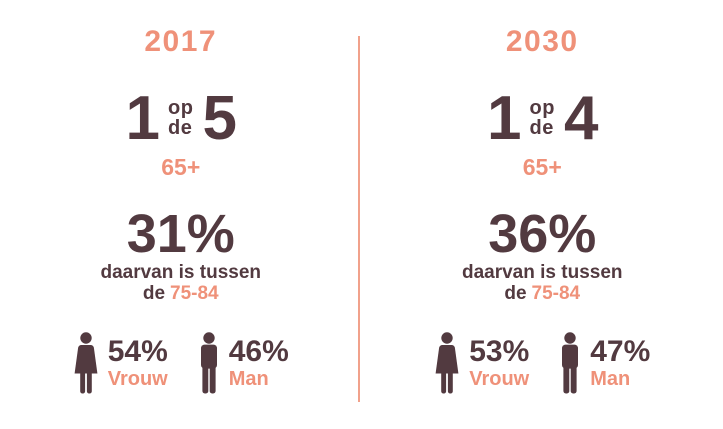 The image size is (723, 429). Describe the element at coordinates (499, 351) in the screenshot. I see `gender-value: 53%` at that location.